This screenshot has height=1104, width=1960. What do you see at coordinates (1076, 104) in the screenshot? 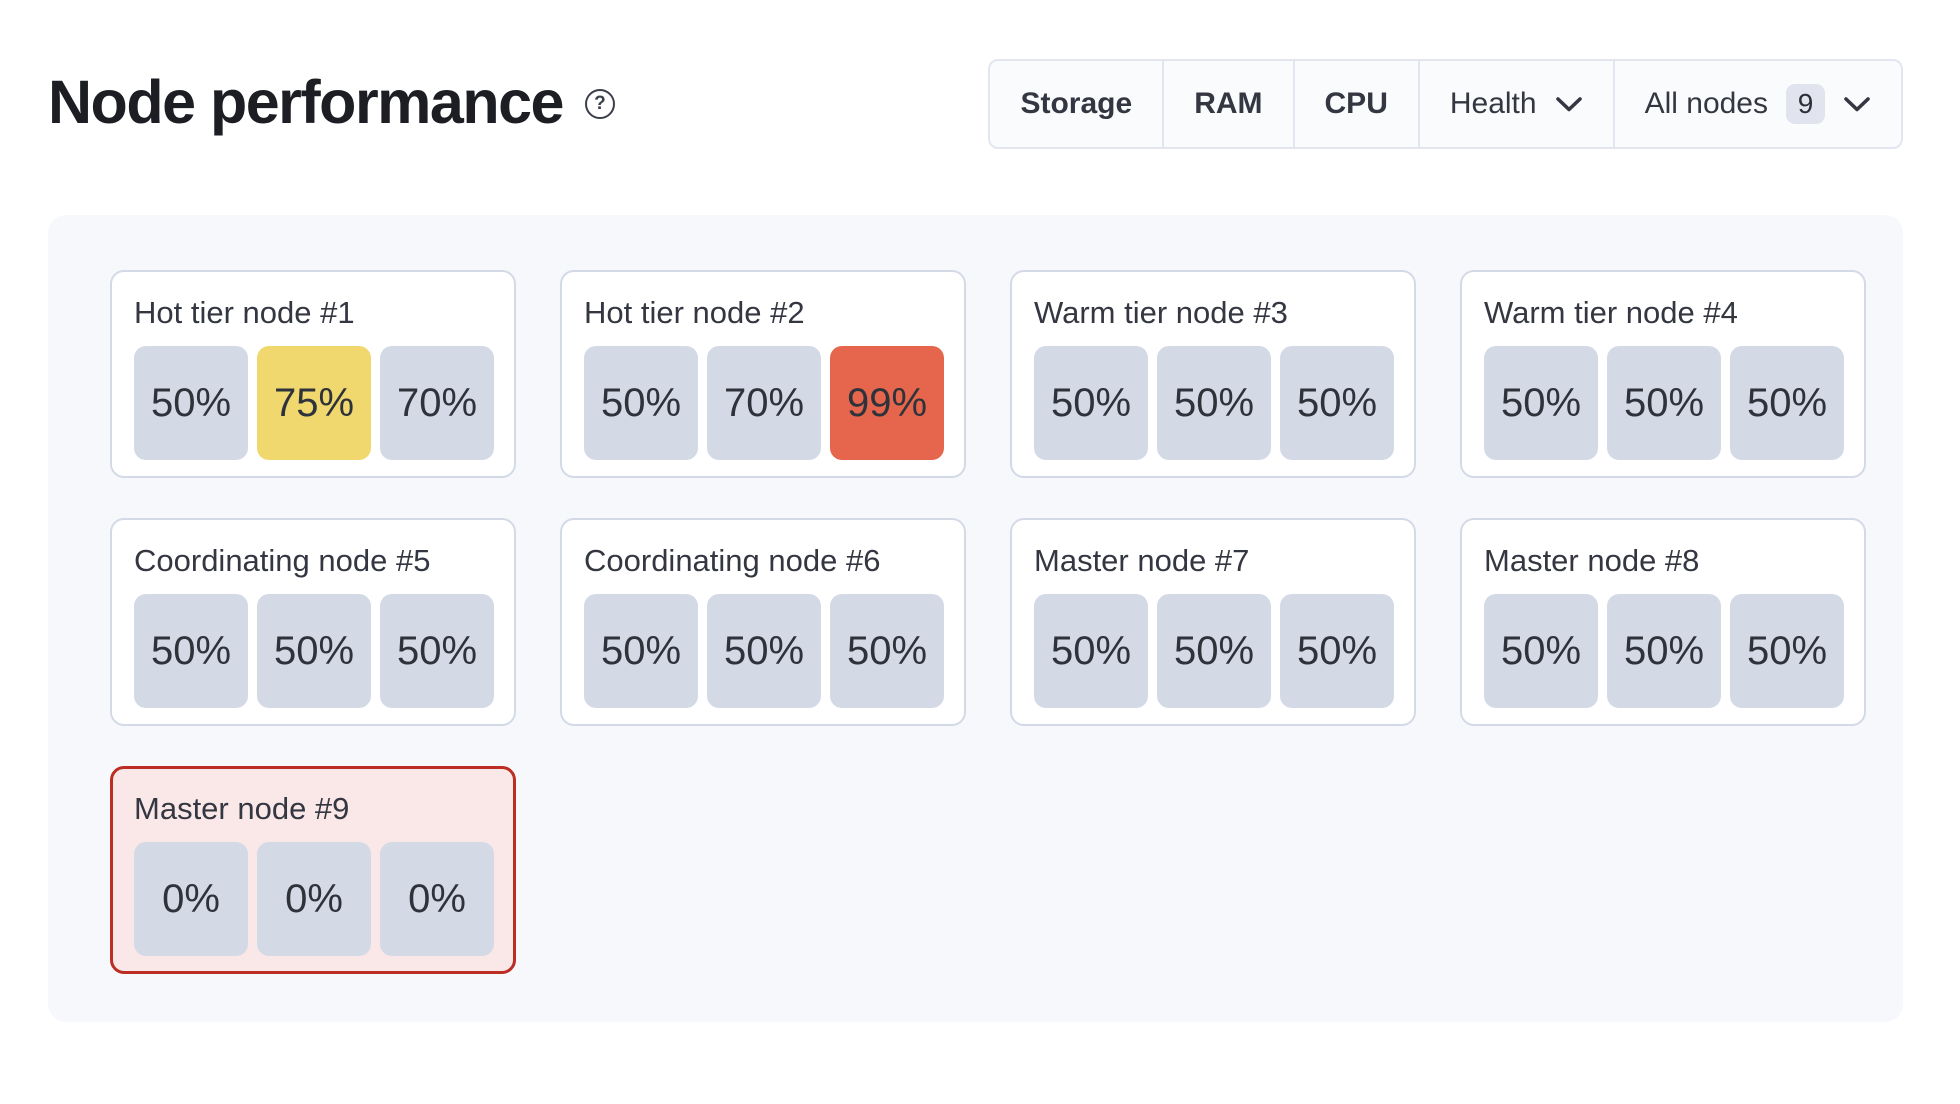
I see `storage-button: Storage` at bounding box center [1076, 104].